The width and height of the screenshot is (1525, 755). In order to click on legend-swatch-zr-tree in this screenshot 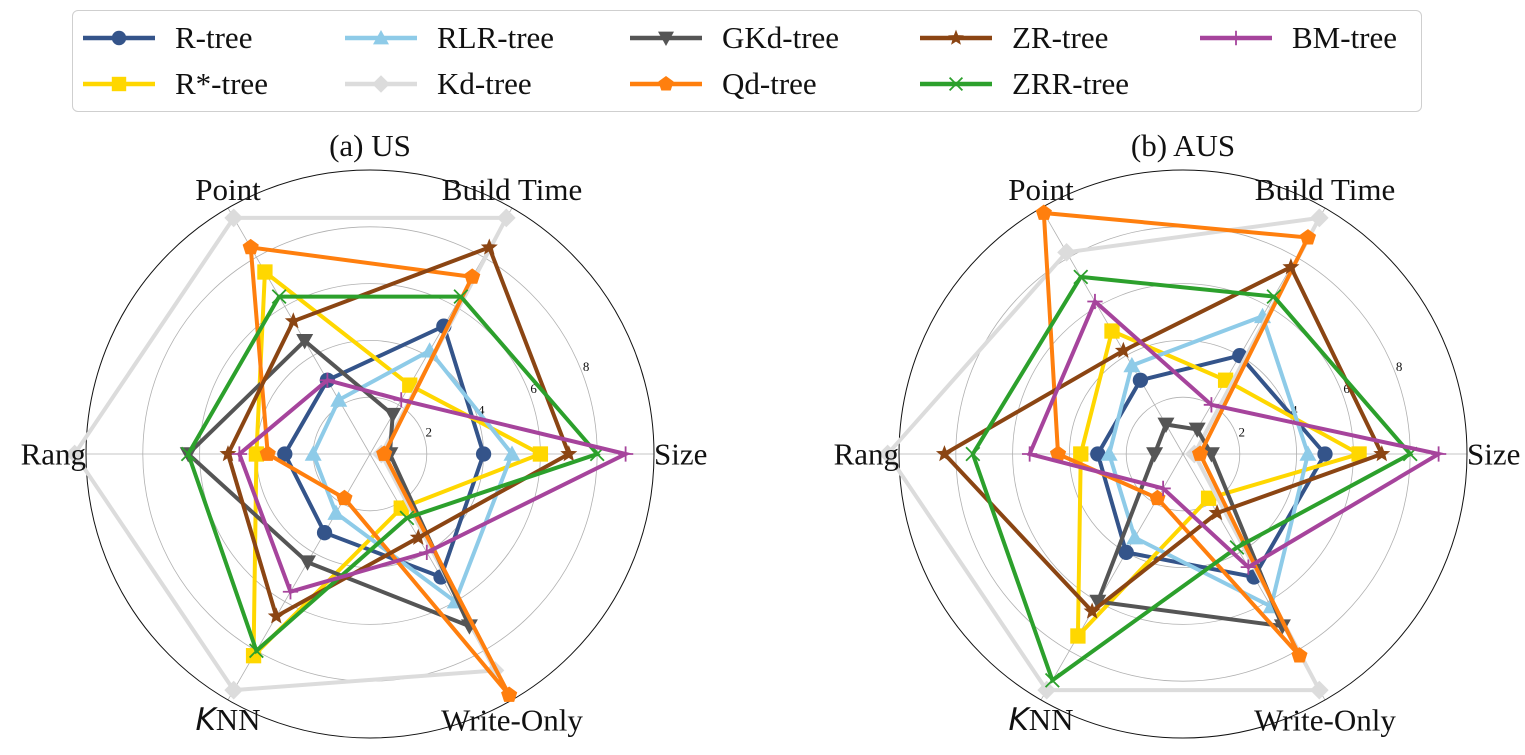, I will do `click(956, 37)`.